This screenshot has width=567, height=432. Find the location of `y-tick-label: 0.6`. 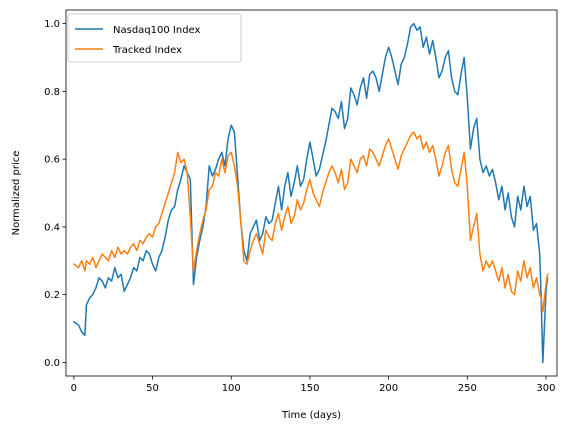

y-tick-label: 0.6 is located at coordinates (52, 160).